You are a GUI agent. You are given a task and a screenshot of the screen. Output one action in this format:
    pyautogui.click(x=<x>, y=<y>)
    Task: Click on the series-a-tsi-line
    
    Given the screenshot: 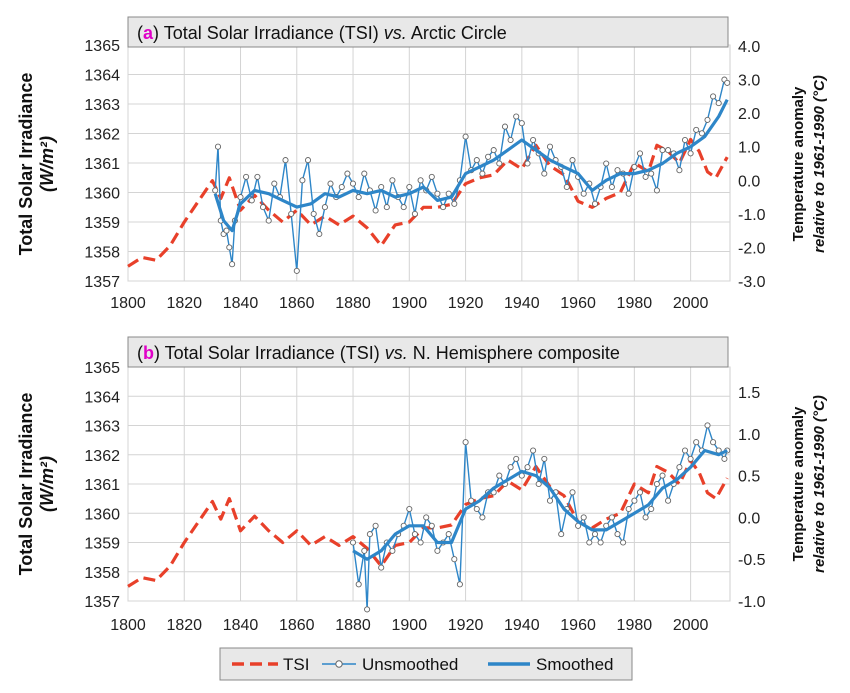 What is the action you would take?
    pyautogui.click(x=428, y=202)
    